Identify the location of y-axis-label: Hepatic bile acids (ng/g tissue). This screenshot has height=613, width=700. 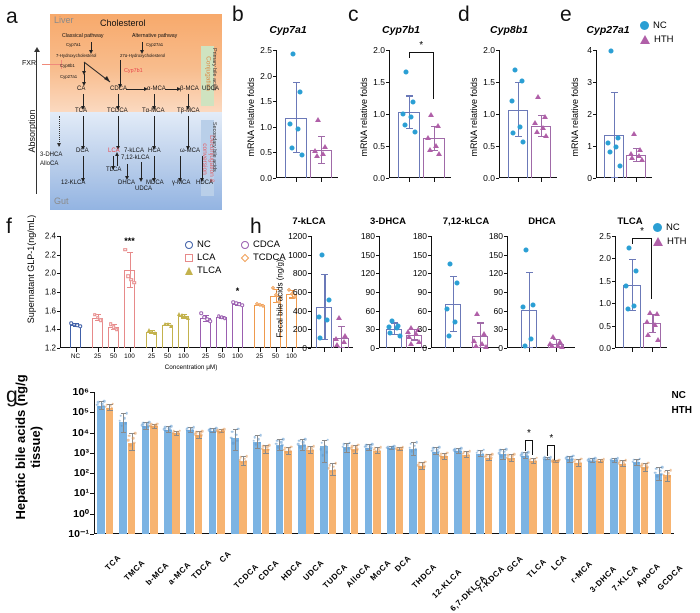
(28, 447).